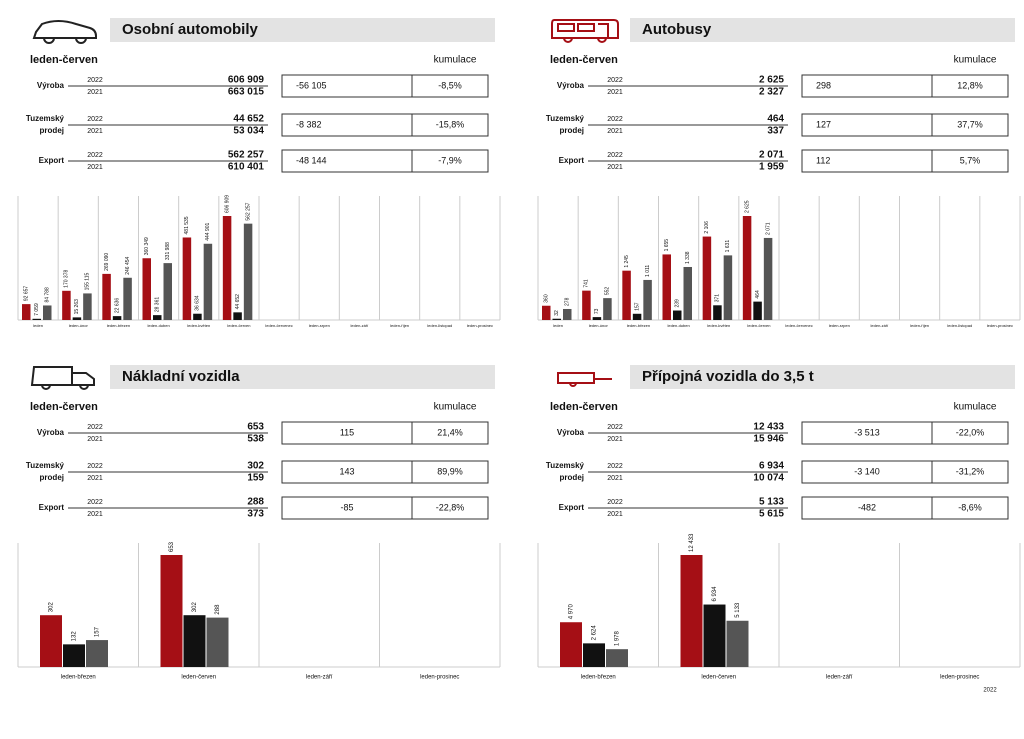  I want to click on bar-value-label: 2 106, so click(707, 227).